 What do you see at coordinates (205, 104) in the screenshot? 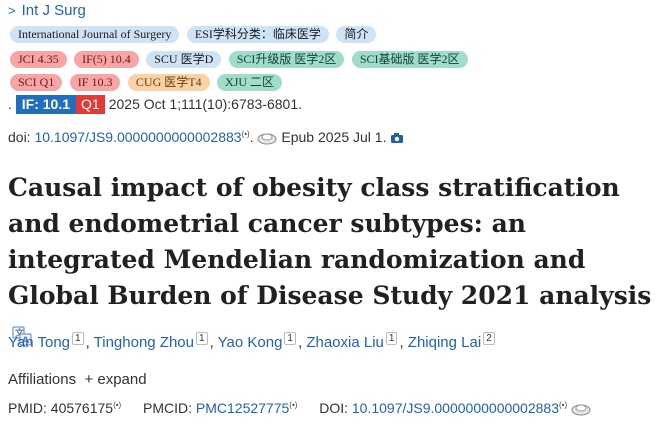
I see `citation-text: 2025 Oct 1;111(10):6783-6801.` at bounding box center [205, 104].